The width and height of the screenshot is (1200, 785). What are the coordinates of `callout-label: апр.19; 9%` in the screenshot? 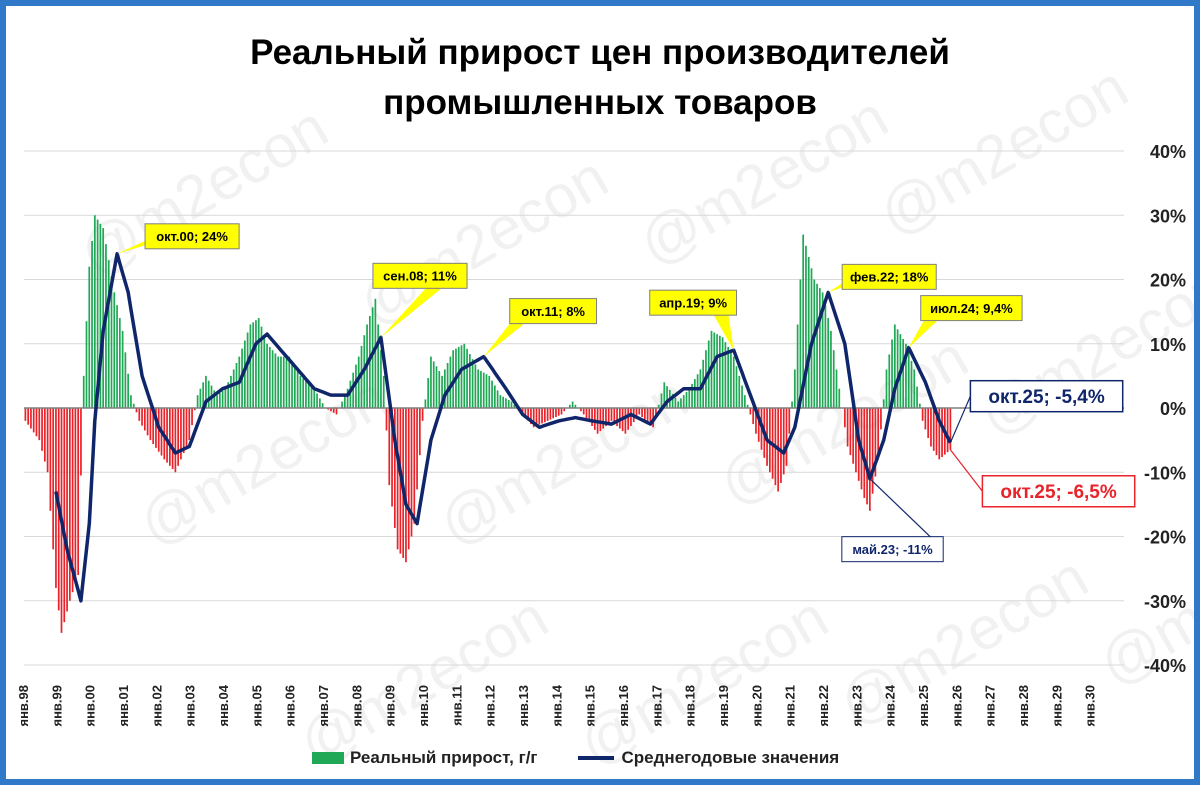 It's located at (693, 302).